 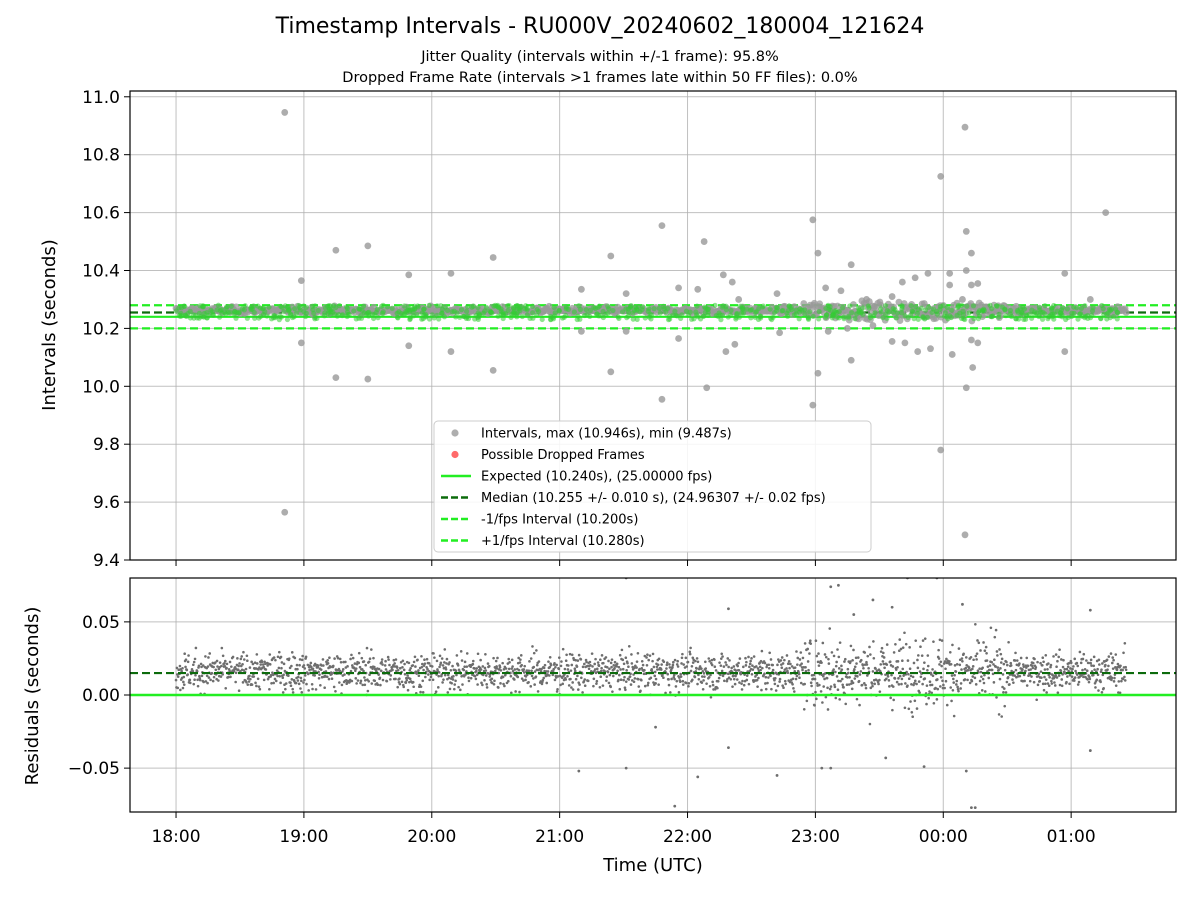 What do you see at coordinates (455, 433) in the screenshot?
I see `legend-marker` at bounding box center [455, 433].